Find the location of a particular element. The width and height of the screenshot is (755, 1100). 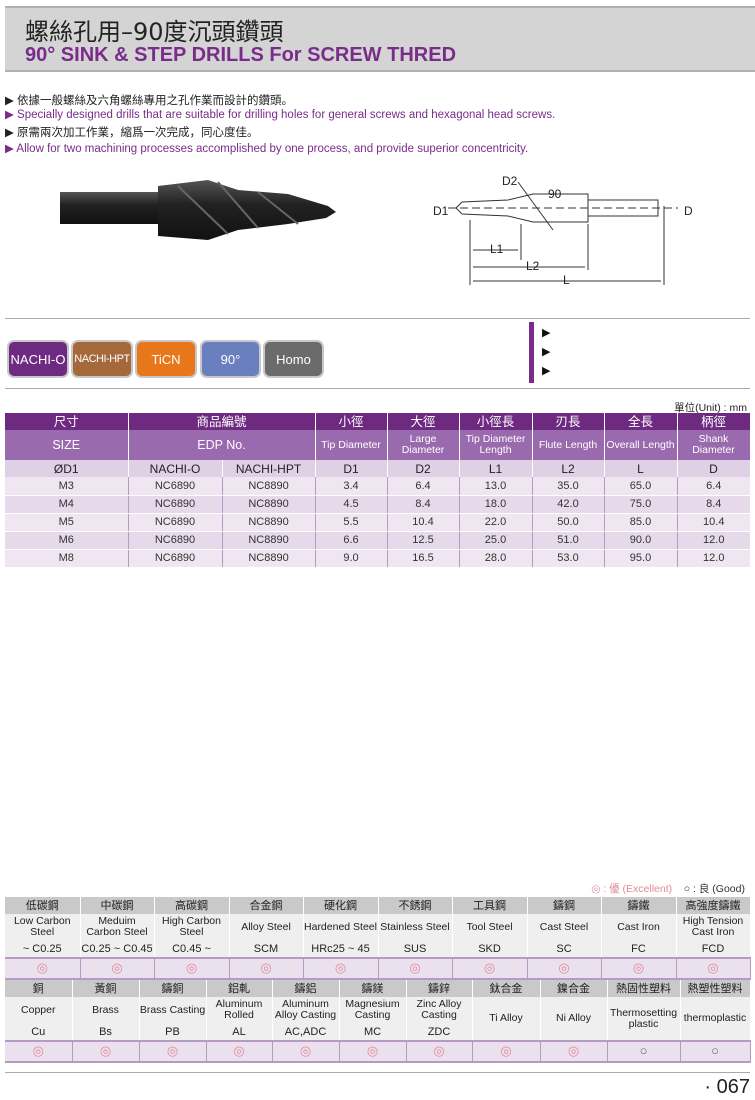

material-code: MC is located at coordinates (373, 1032).